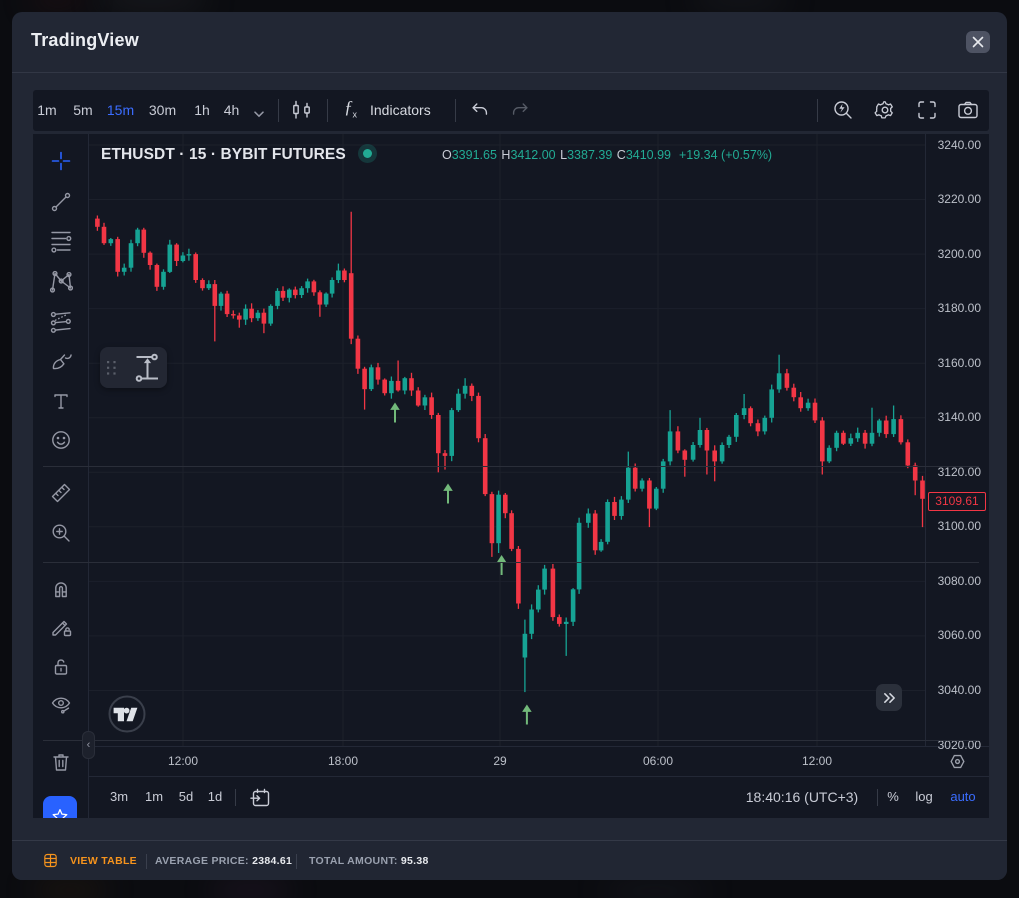 This screenshot has width=1019, height=898. I want to click on svg-text: x, so click(355, 115).